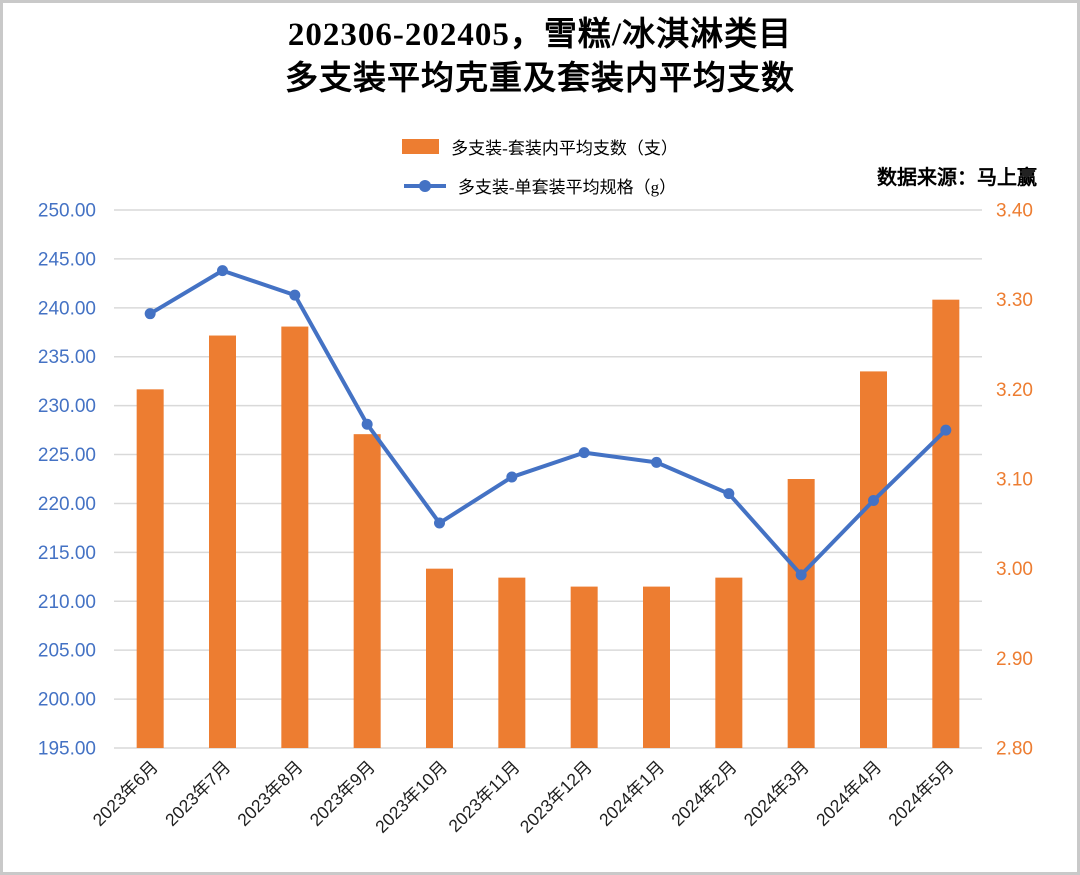  What do you see at coordinates (67, 504) in the screenshot?
I see `left-axis-tick-label: 220.00` at bounding box center [67, 504].